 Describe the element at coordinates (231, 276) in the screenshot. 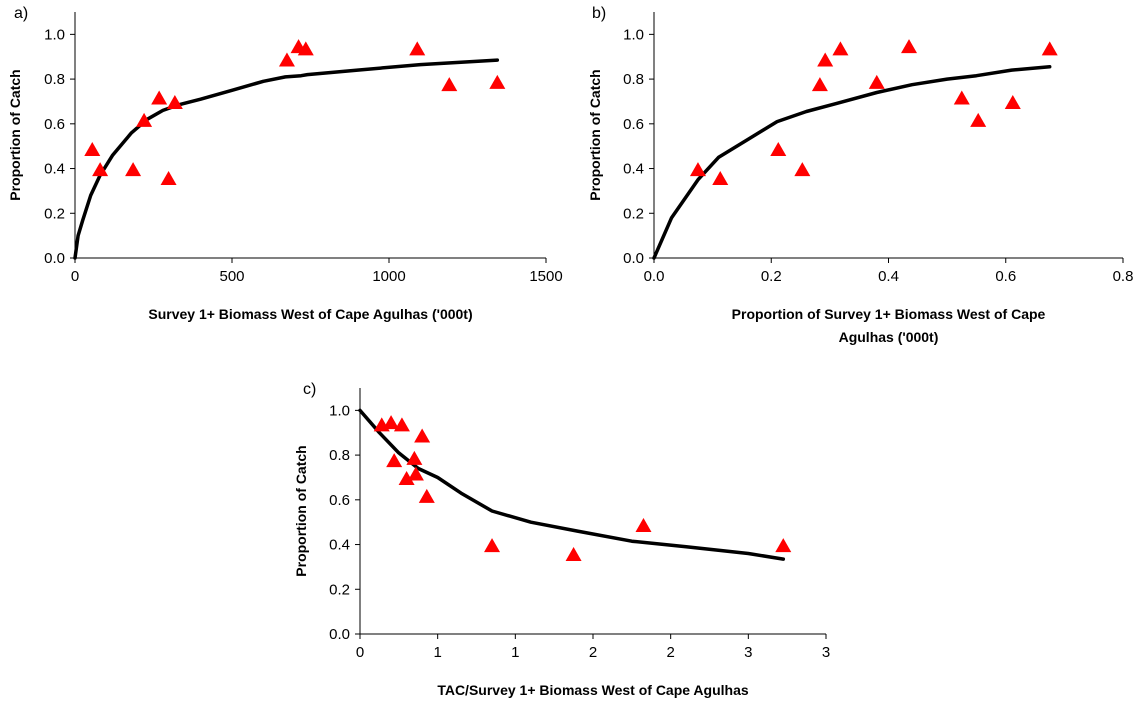

I see `x-tick-label: 500` at that location.